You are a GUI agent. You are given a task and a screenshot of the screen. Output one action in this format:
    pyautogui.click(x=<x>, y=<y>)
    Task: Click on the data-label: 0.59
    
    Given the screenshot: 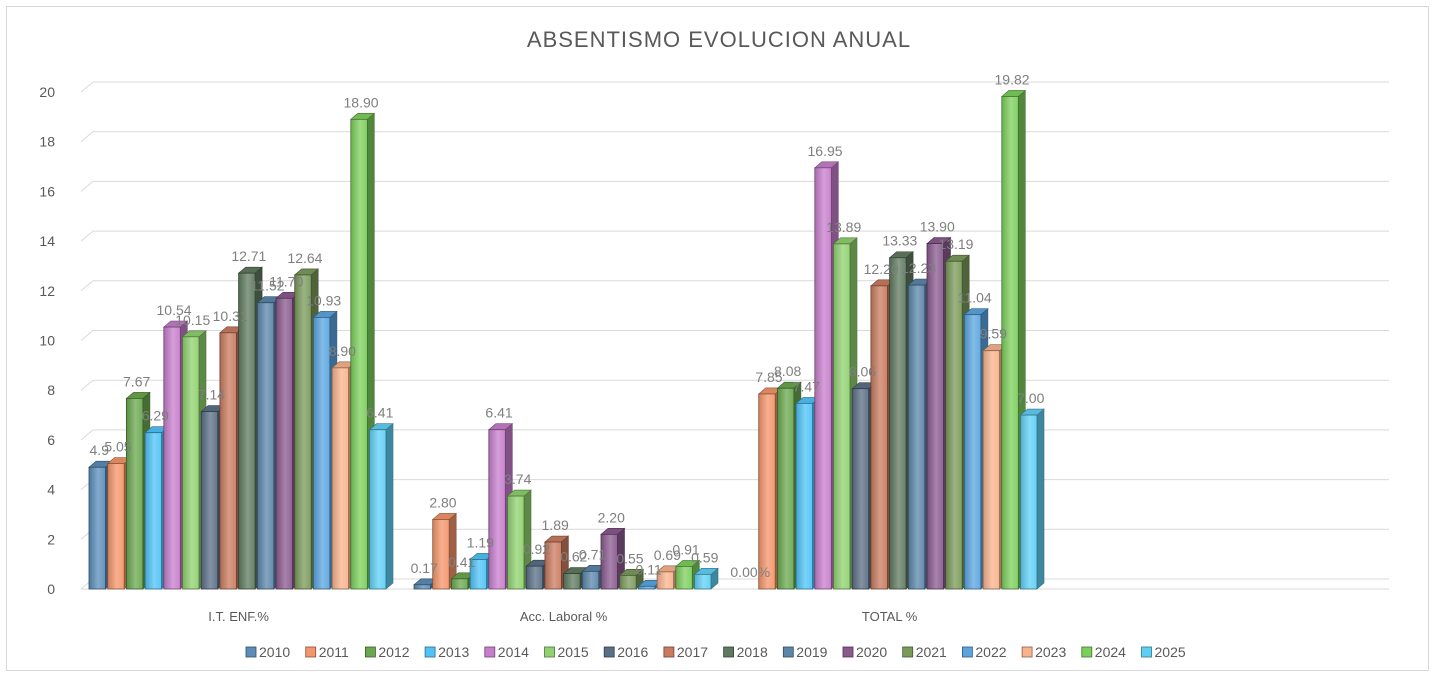 What is the action you would take?
    pyautogui.click(x=704, y=557)
    